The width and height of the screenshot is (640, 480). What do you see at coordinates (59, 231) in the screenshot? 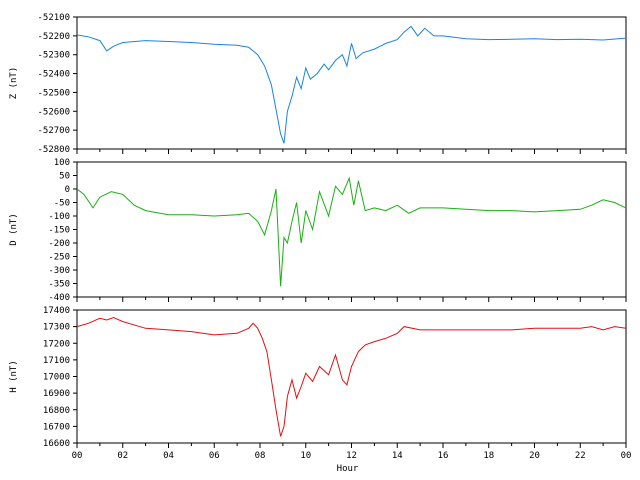
I see `d-y-tick-label: -150` at bounding box center [59, 231].